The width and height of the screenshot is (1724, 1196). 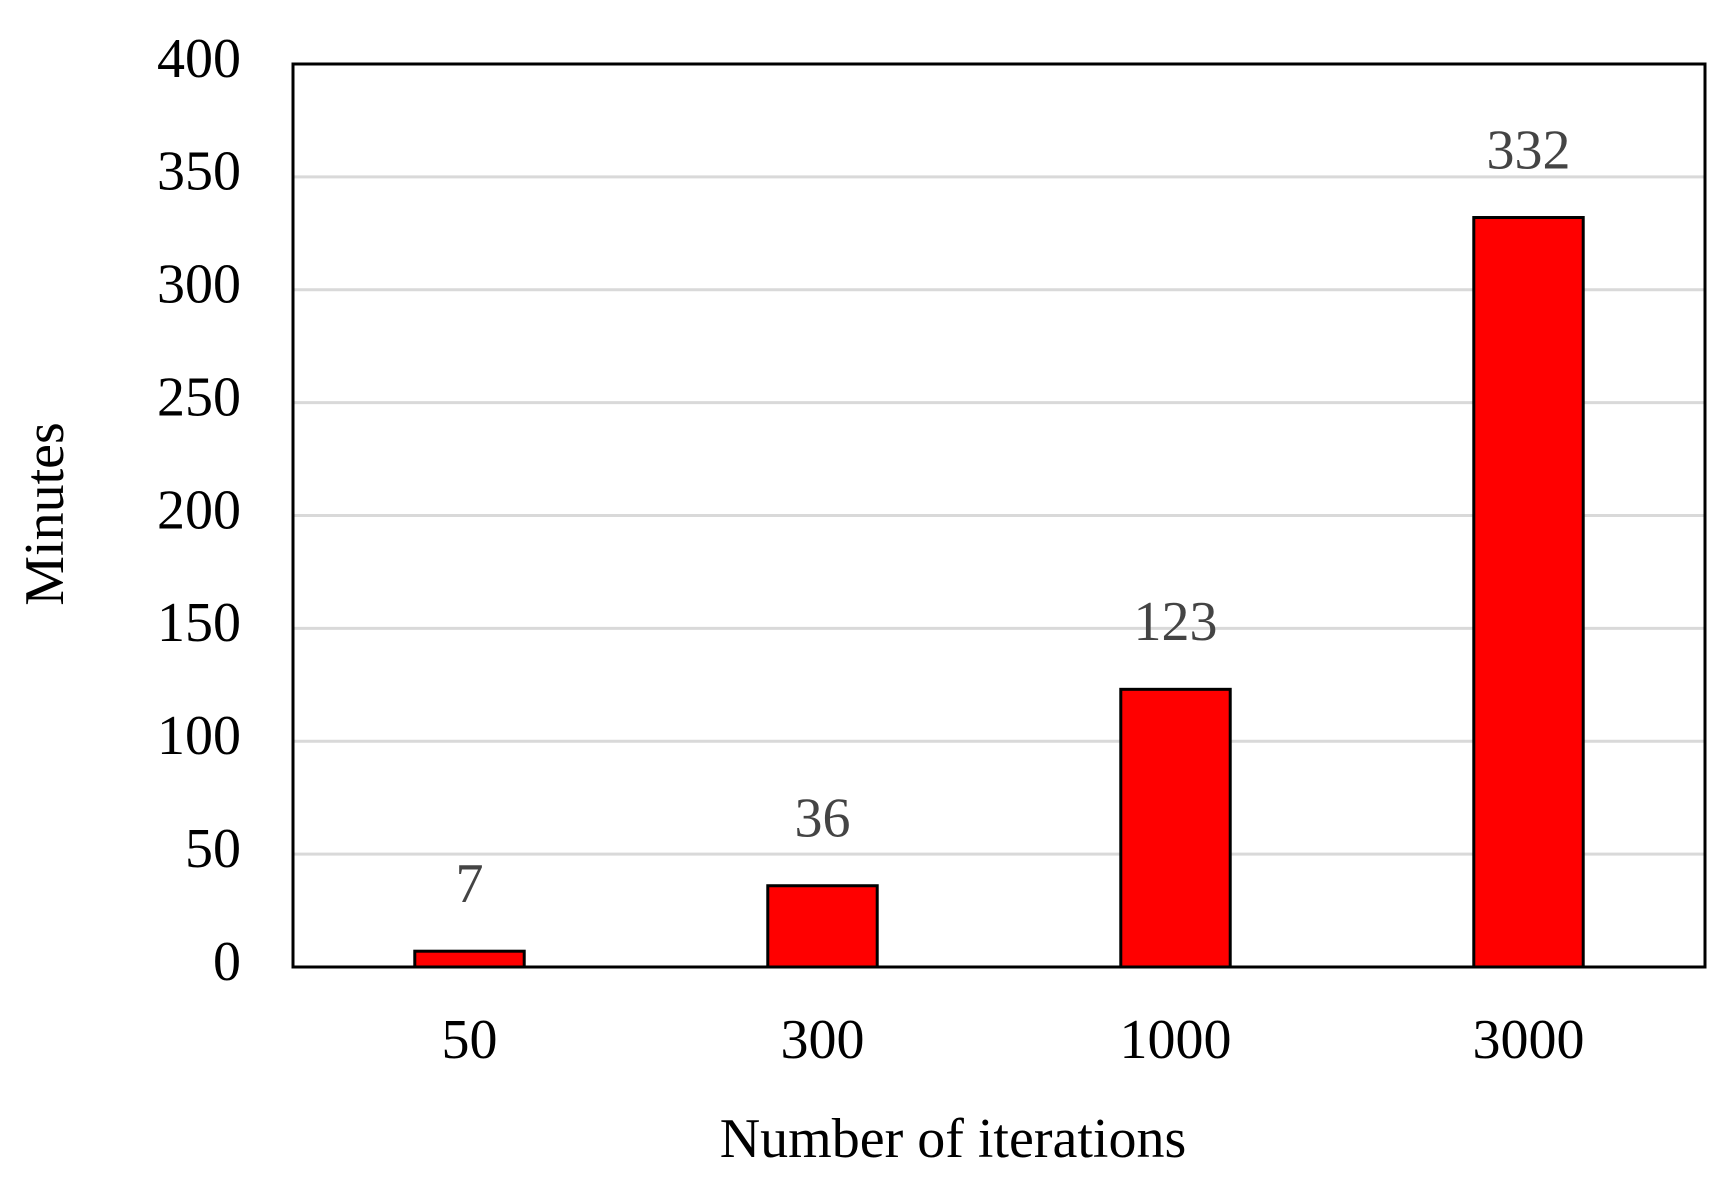 What do you see at coordinates (823, 819) in the screenshot?
I see `data-label: 36` at bounding box center [823, 819].